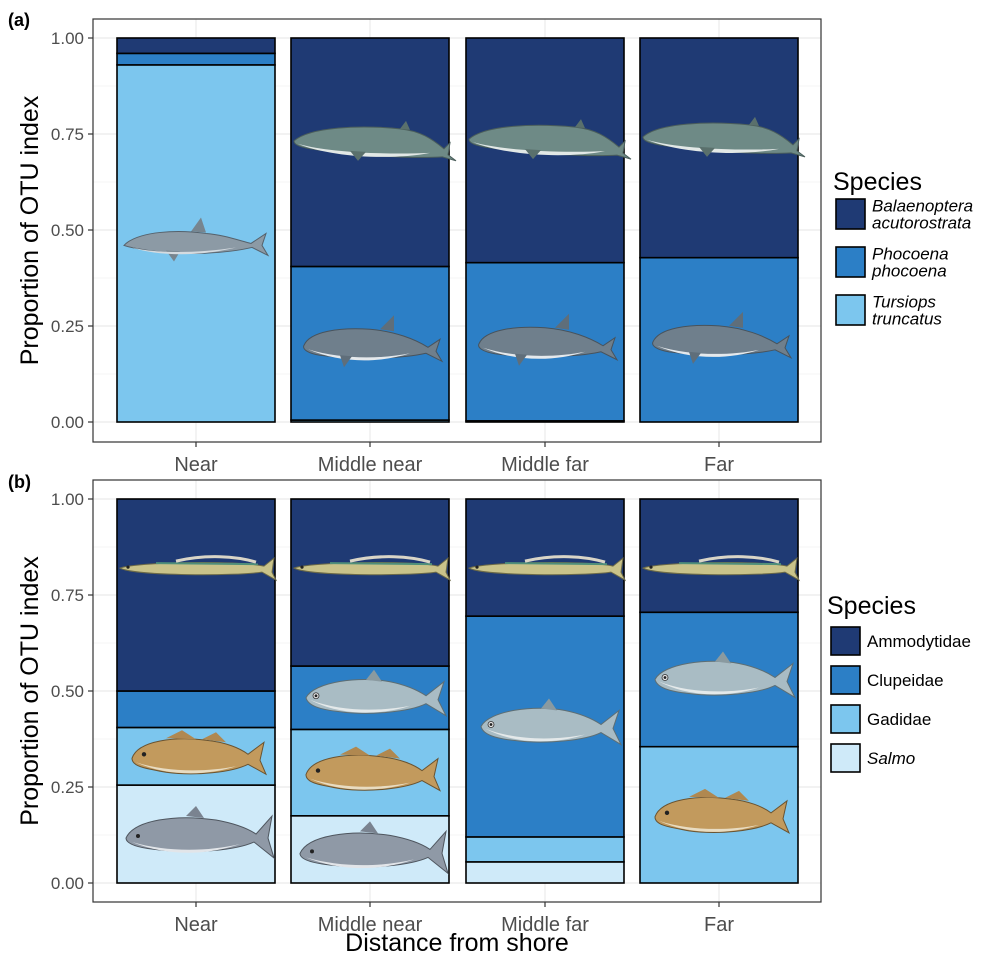  I want to click on legend-label: Ammodytidae, so click(919, 641).